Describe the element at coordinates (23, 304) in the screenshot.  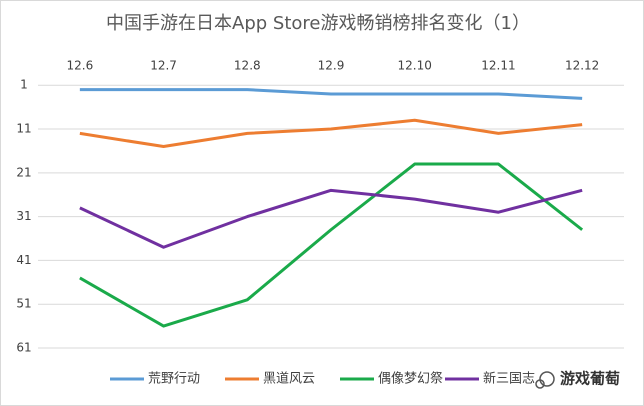
I see `y-tick-label: 51` at that location.